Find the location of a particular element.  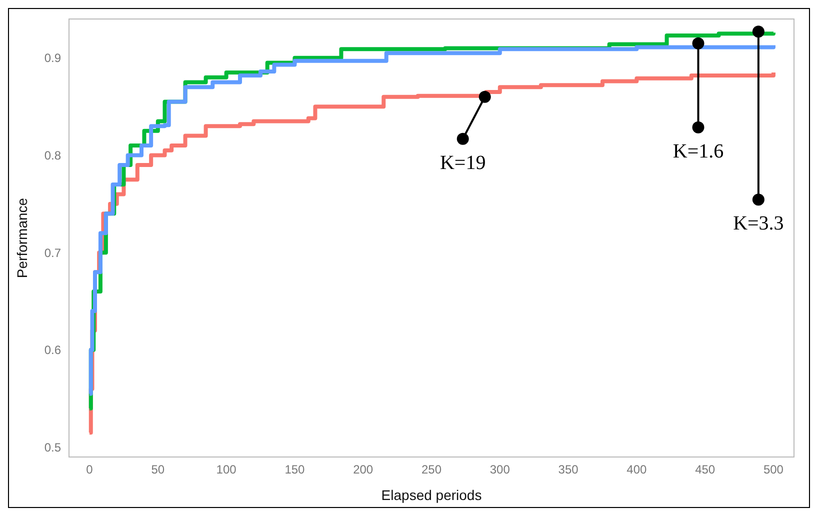

x-tick-label: 400 is located at coordinates (637, 469).